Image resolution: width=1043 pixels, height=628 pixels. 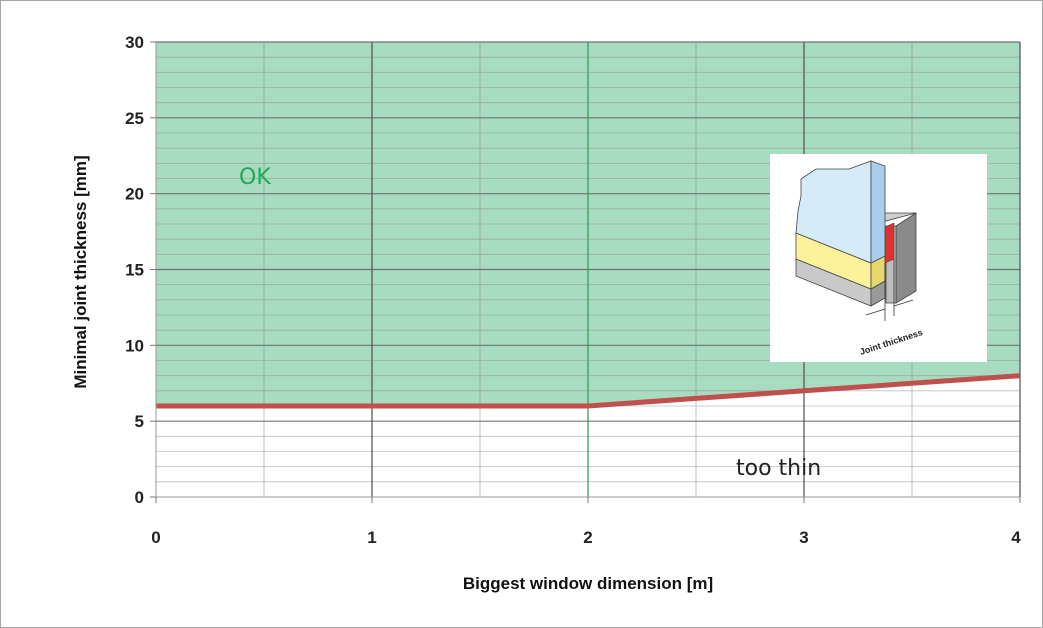 I want to click on y-tick-label: 15, so click(x=134, y=270).